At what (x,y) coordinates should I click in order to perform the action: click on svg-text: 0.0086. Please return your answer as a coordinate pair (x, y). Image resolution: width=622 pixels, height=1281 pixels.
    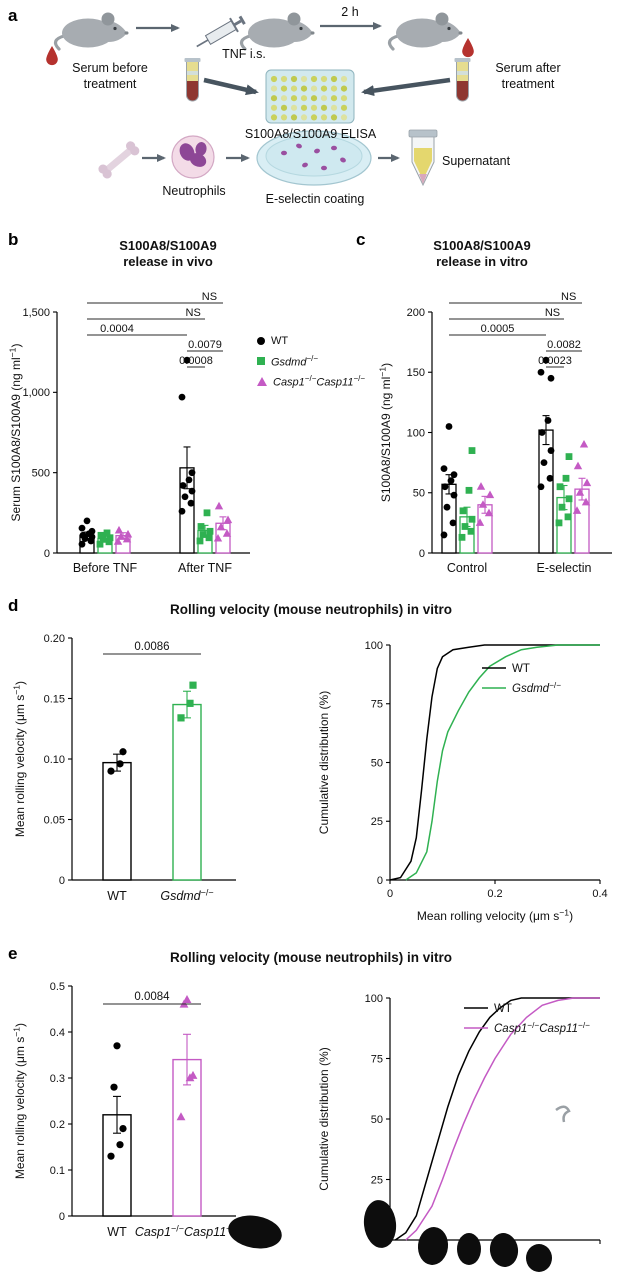
    Looking at the image, I should click on (151, 647).